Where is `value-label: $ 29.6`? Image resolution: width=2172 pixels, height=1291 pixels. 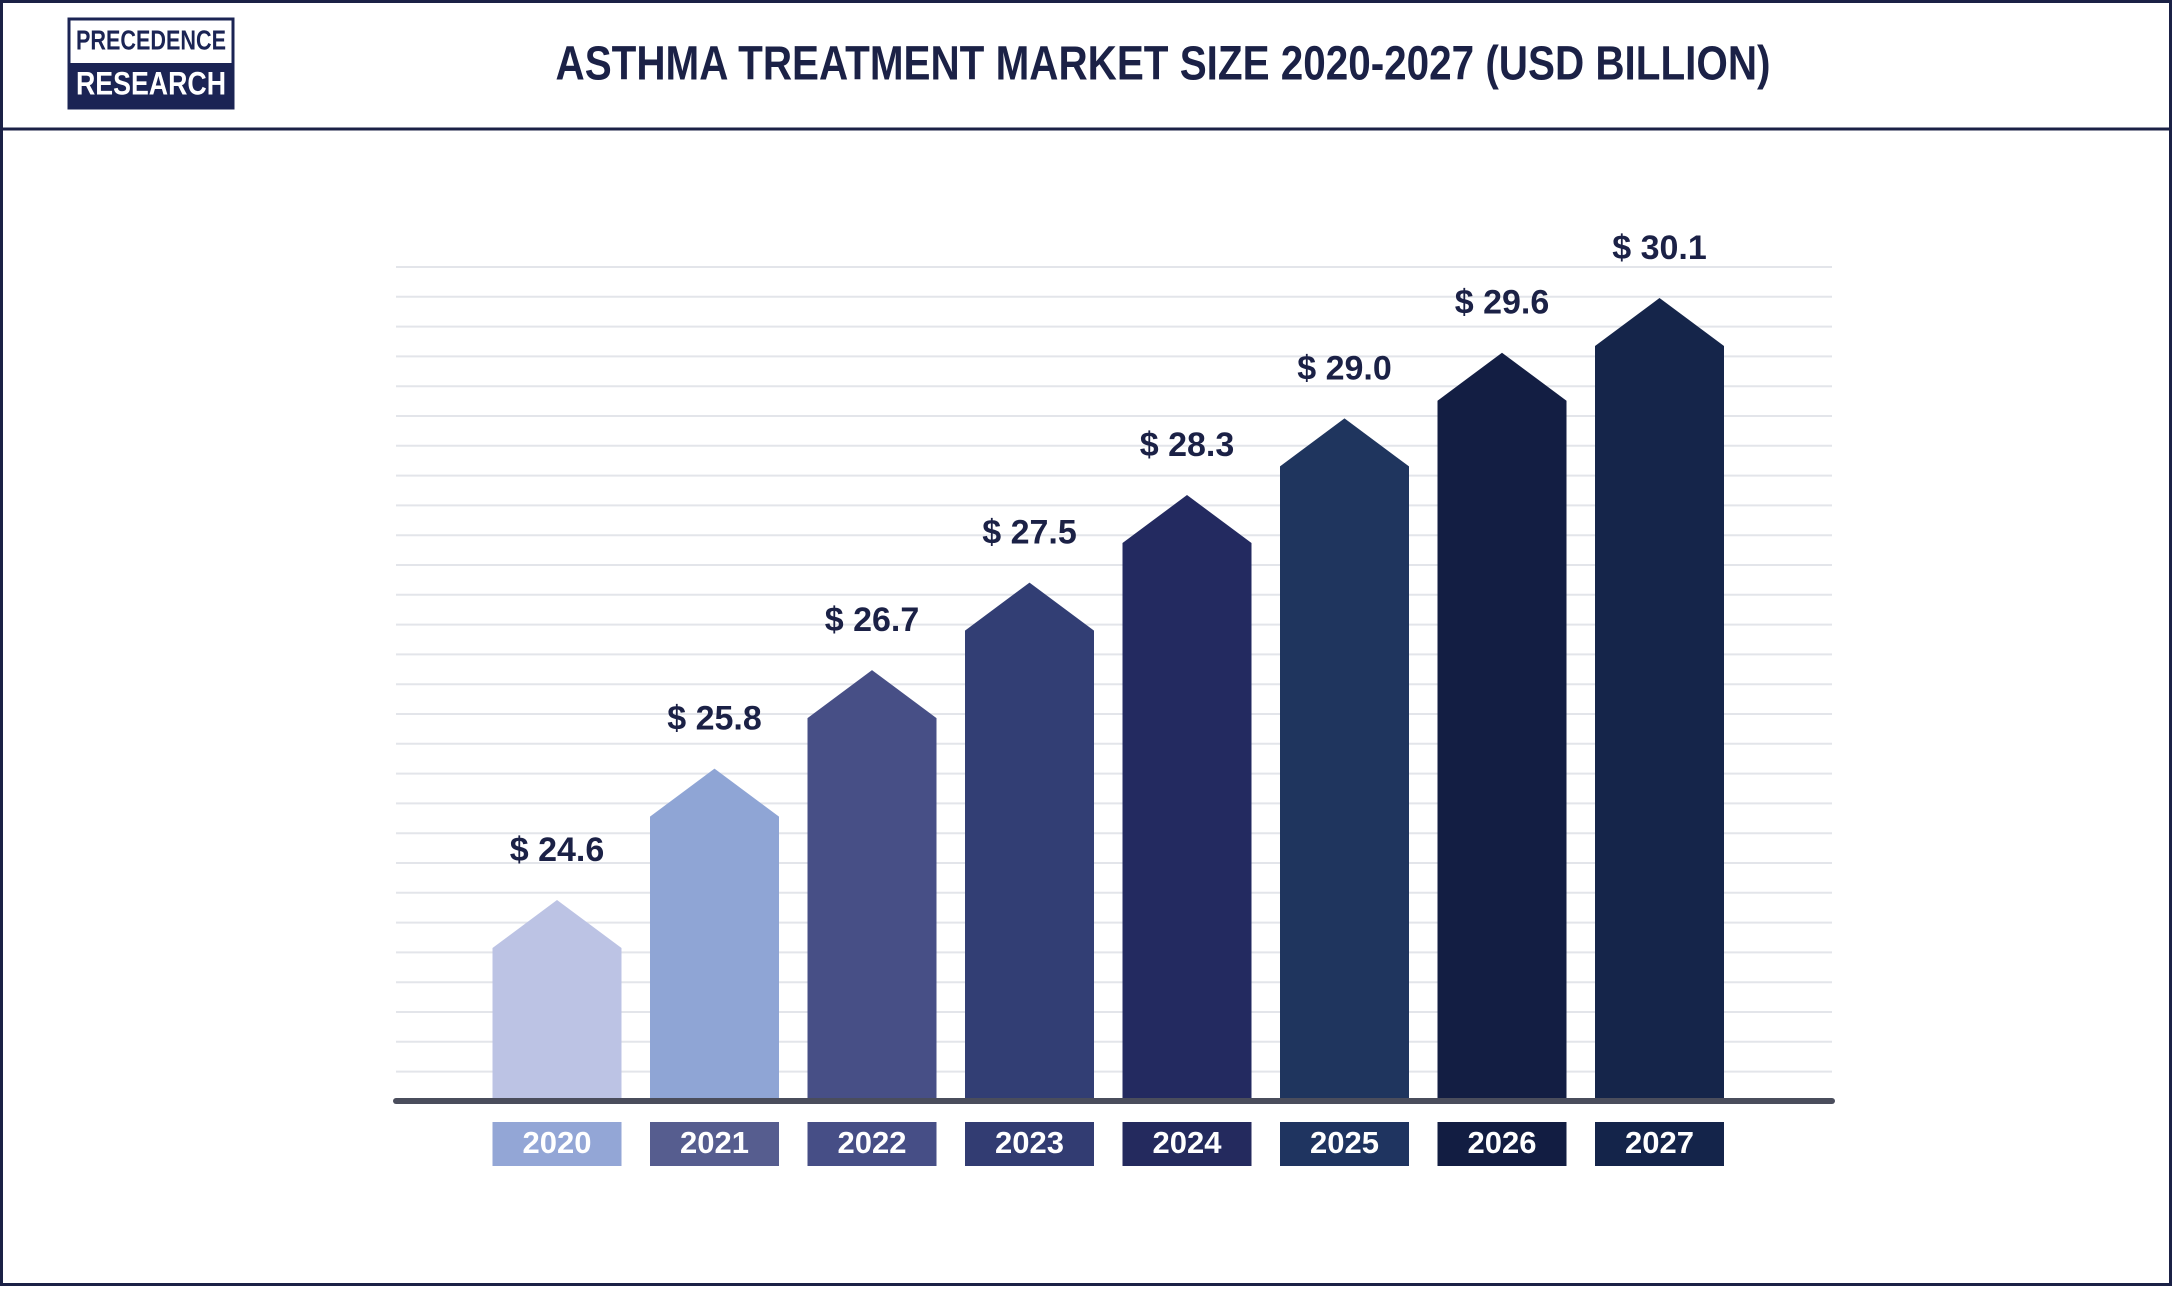 value-label: $ 29.6 is located at coordinates (1502, 303).